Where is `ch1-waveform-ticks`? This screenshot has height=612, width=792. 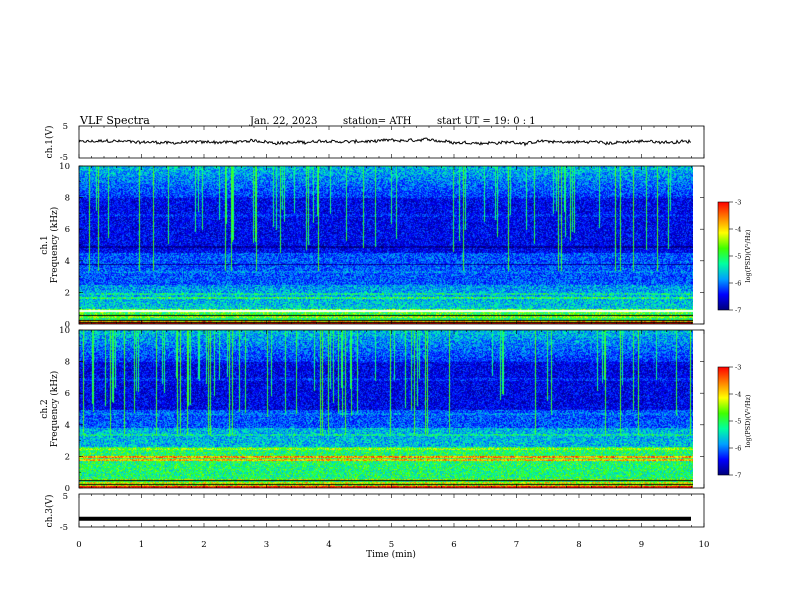
ch1-waveform-ticks is located at coordinates (391, 142).